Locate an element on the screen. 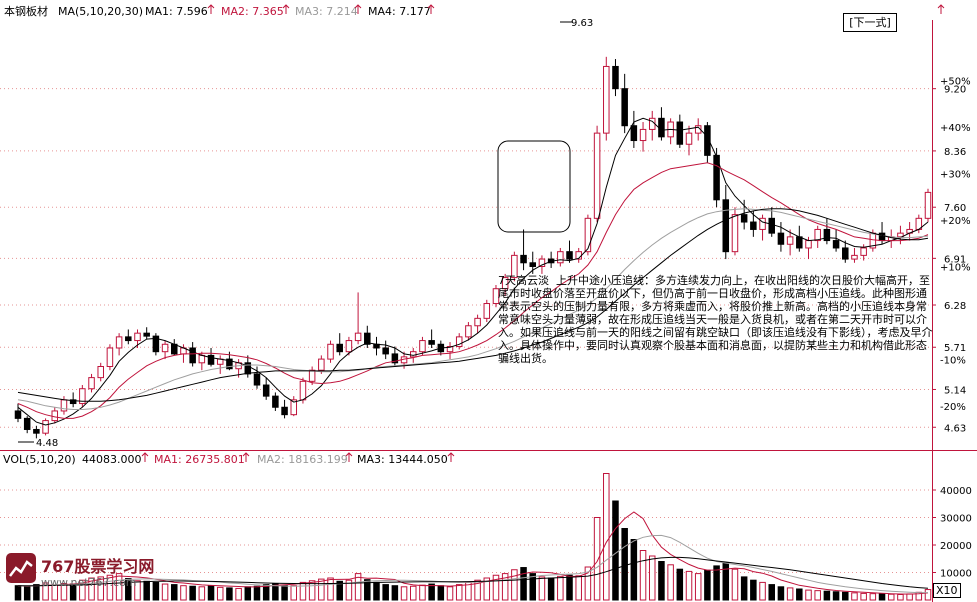 Image resolution: width=977 pixels, height=602 pixels. header-arrows is located at coordinates (576, 9).